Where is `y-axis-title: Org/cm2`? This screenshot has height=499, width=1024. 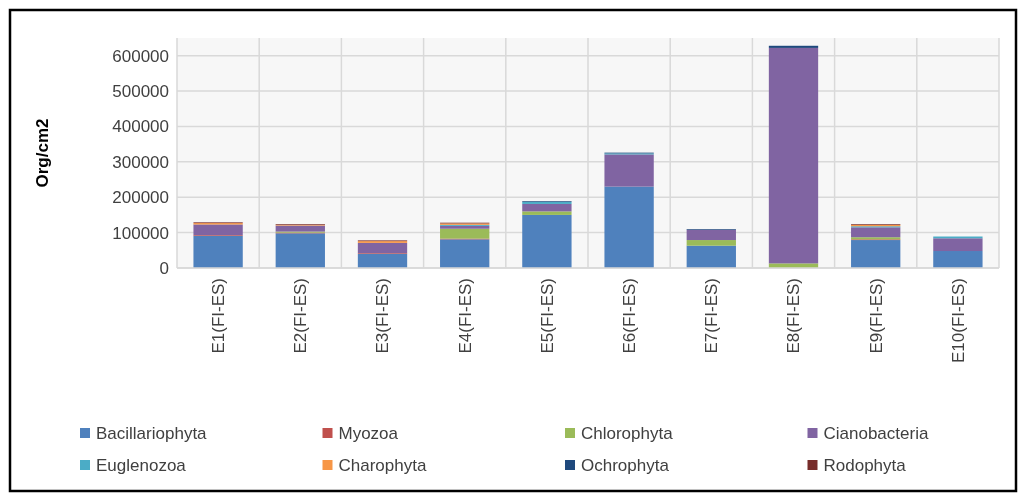
y-axis-title: Org/cm2 is located at coordinates (42, 153).